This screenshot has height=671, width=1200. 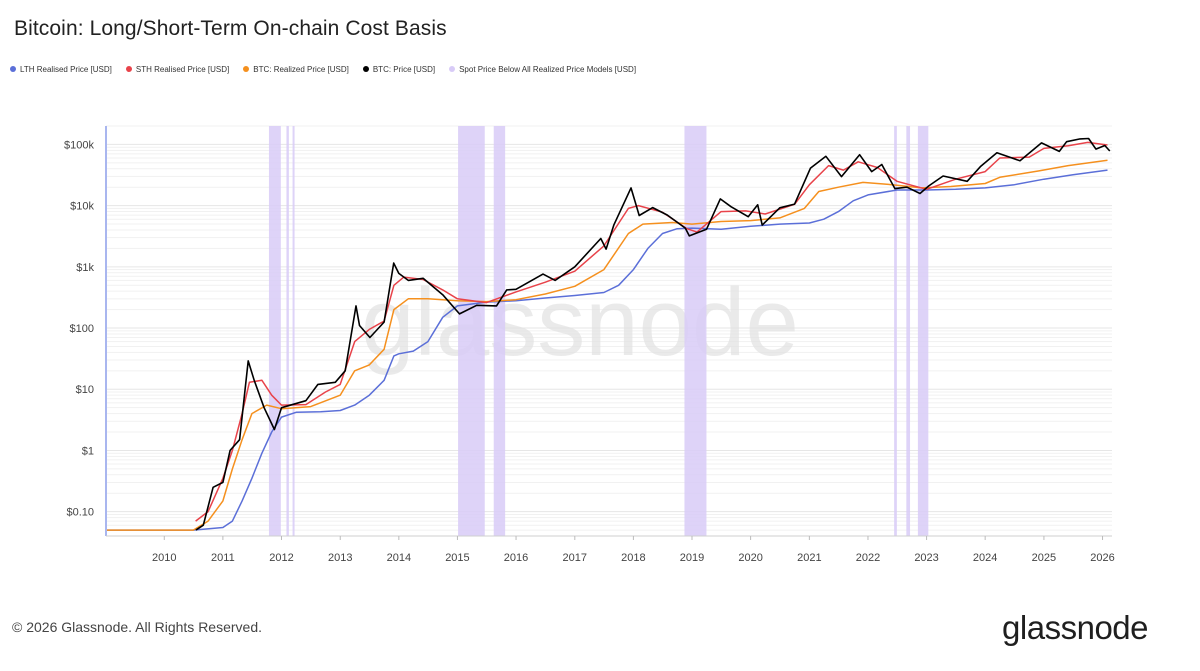 I want to click on copyright-text: © 2026 Glassnode. All Rights Reserved., so click(x=137, y=627).